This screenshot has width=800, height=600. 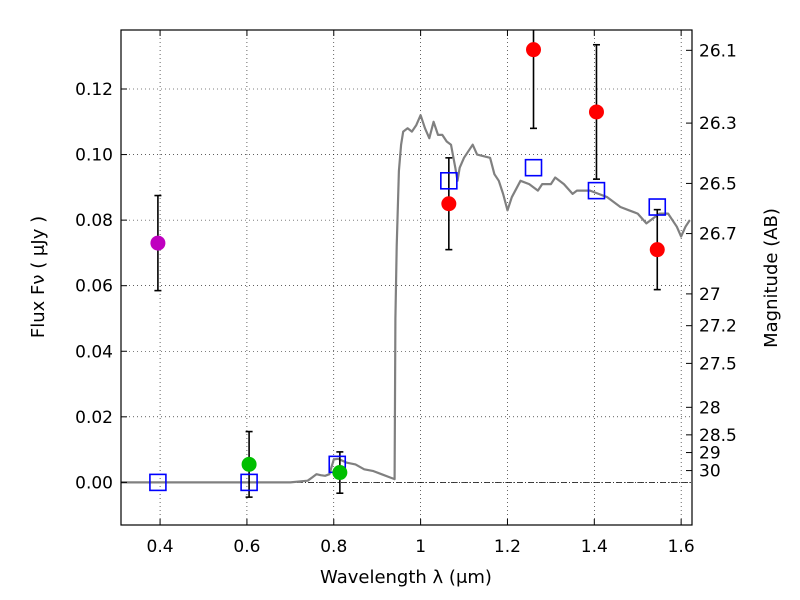 What do you see at coordinates (718, 124) in the screenshot?
I see `mag-tick-label: 26.3` at bounding box center [718, 124].